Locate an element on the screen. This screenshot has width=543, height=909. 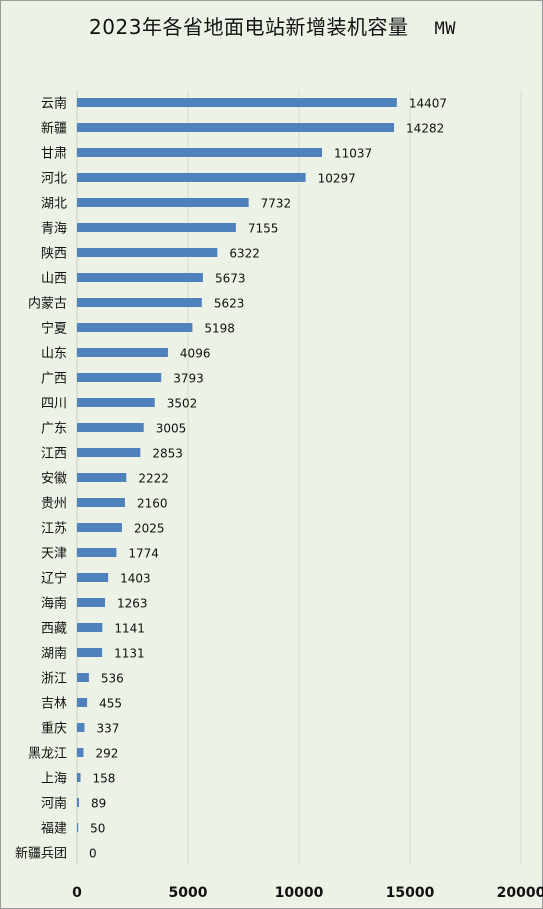
data-label: 337 is located at coordinates (107, 729).